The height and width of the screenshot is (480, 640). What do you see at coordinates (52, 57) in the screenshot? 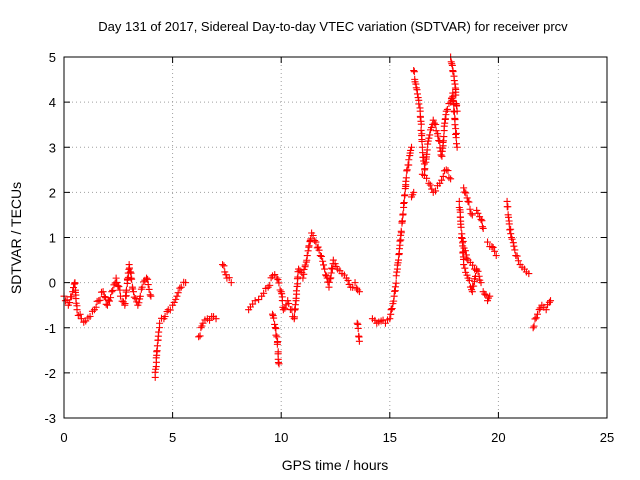
I see `y-tick-label: 5` at bounding box center [52, 57].